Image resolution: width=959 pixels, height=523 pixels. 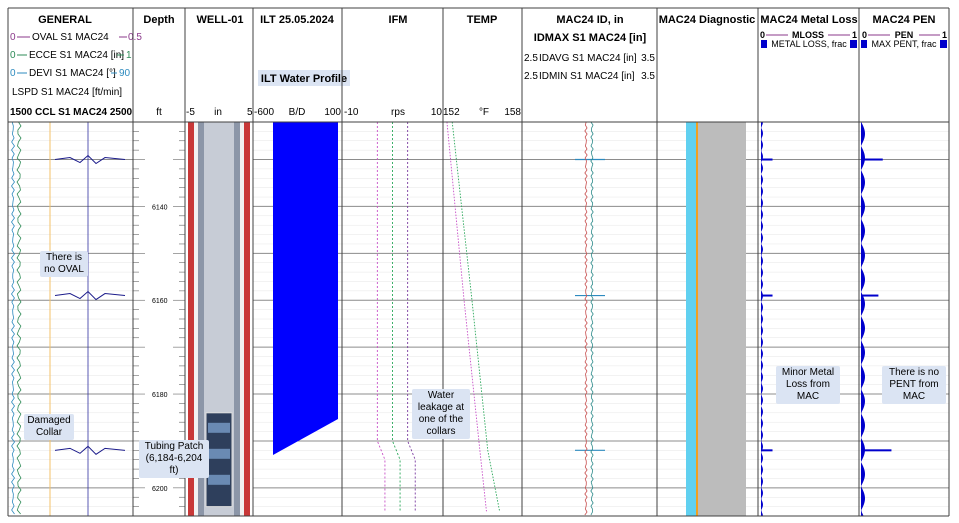 What do you see at coordinates (809, 44) in the screenshot?
I see `loss-sub: METAL LOSS, frac` at bounding box center [809, 44].